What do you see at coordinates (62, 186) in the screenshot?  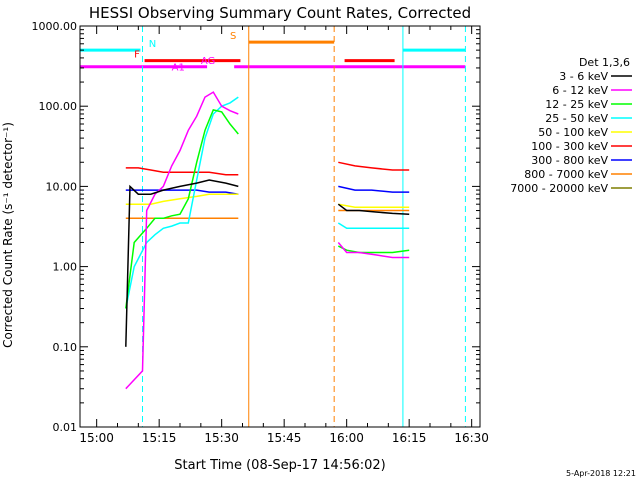 I see `y-tick-label: 10.00` at bounding box center [62, 186].